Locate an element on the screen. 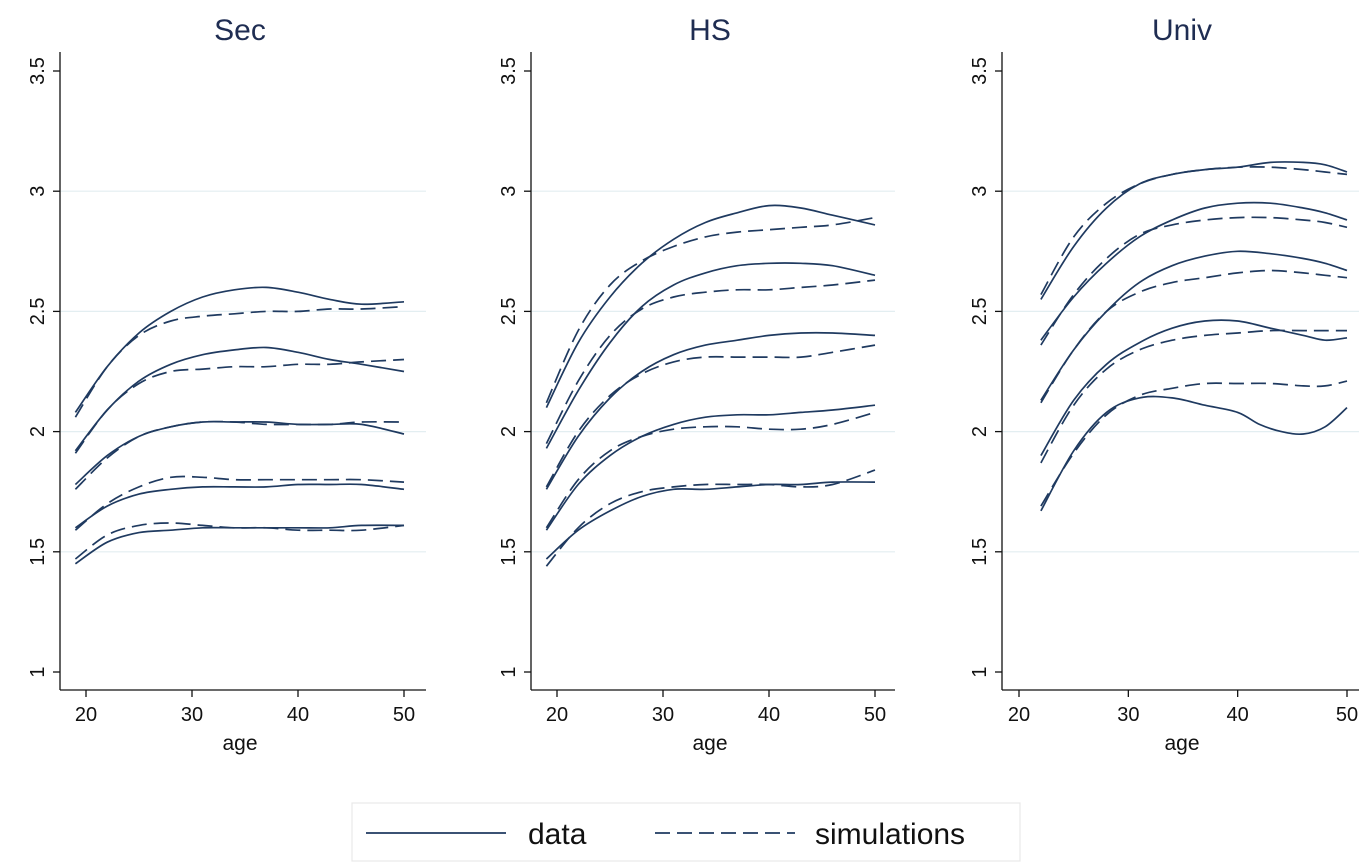 The width and height of the screenshot is (1359, 863). panel-title: HS is located at coordinates (710, 30).